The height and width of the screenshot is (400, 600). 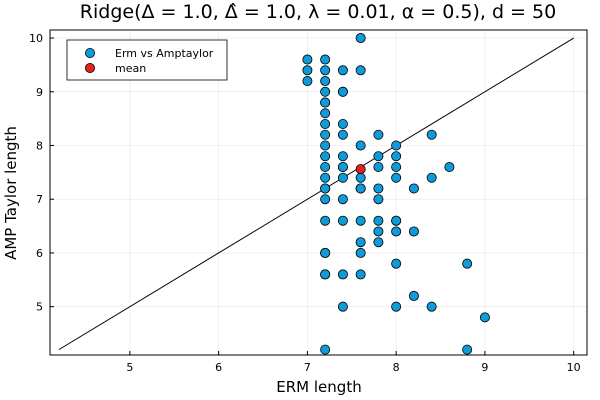 I want to click on legend: Erm vs Amptaylor mean, so click(x=147, y=60).